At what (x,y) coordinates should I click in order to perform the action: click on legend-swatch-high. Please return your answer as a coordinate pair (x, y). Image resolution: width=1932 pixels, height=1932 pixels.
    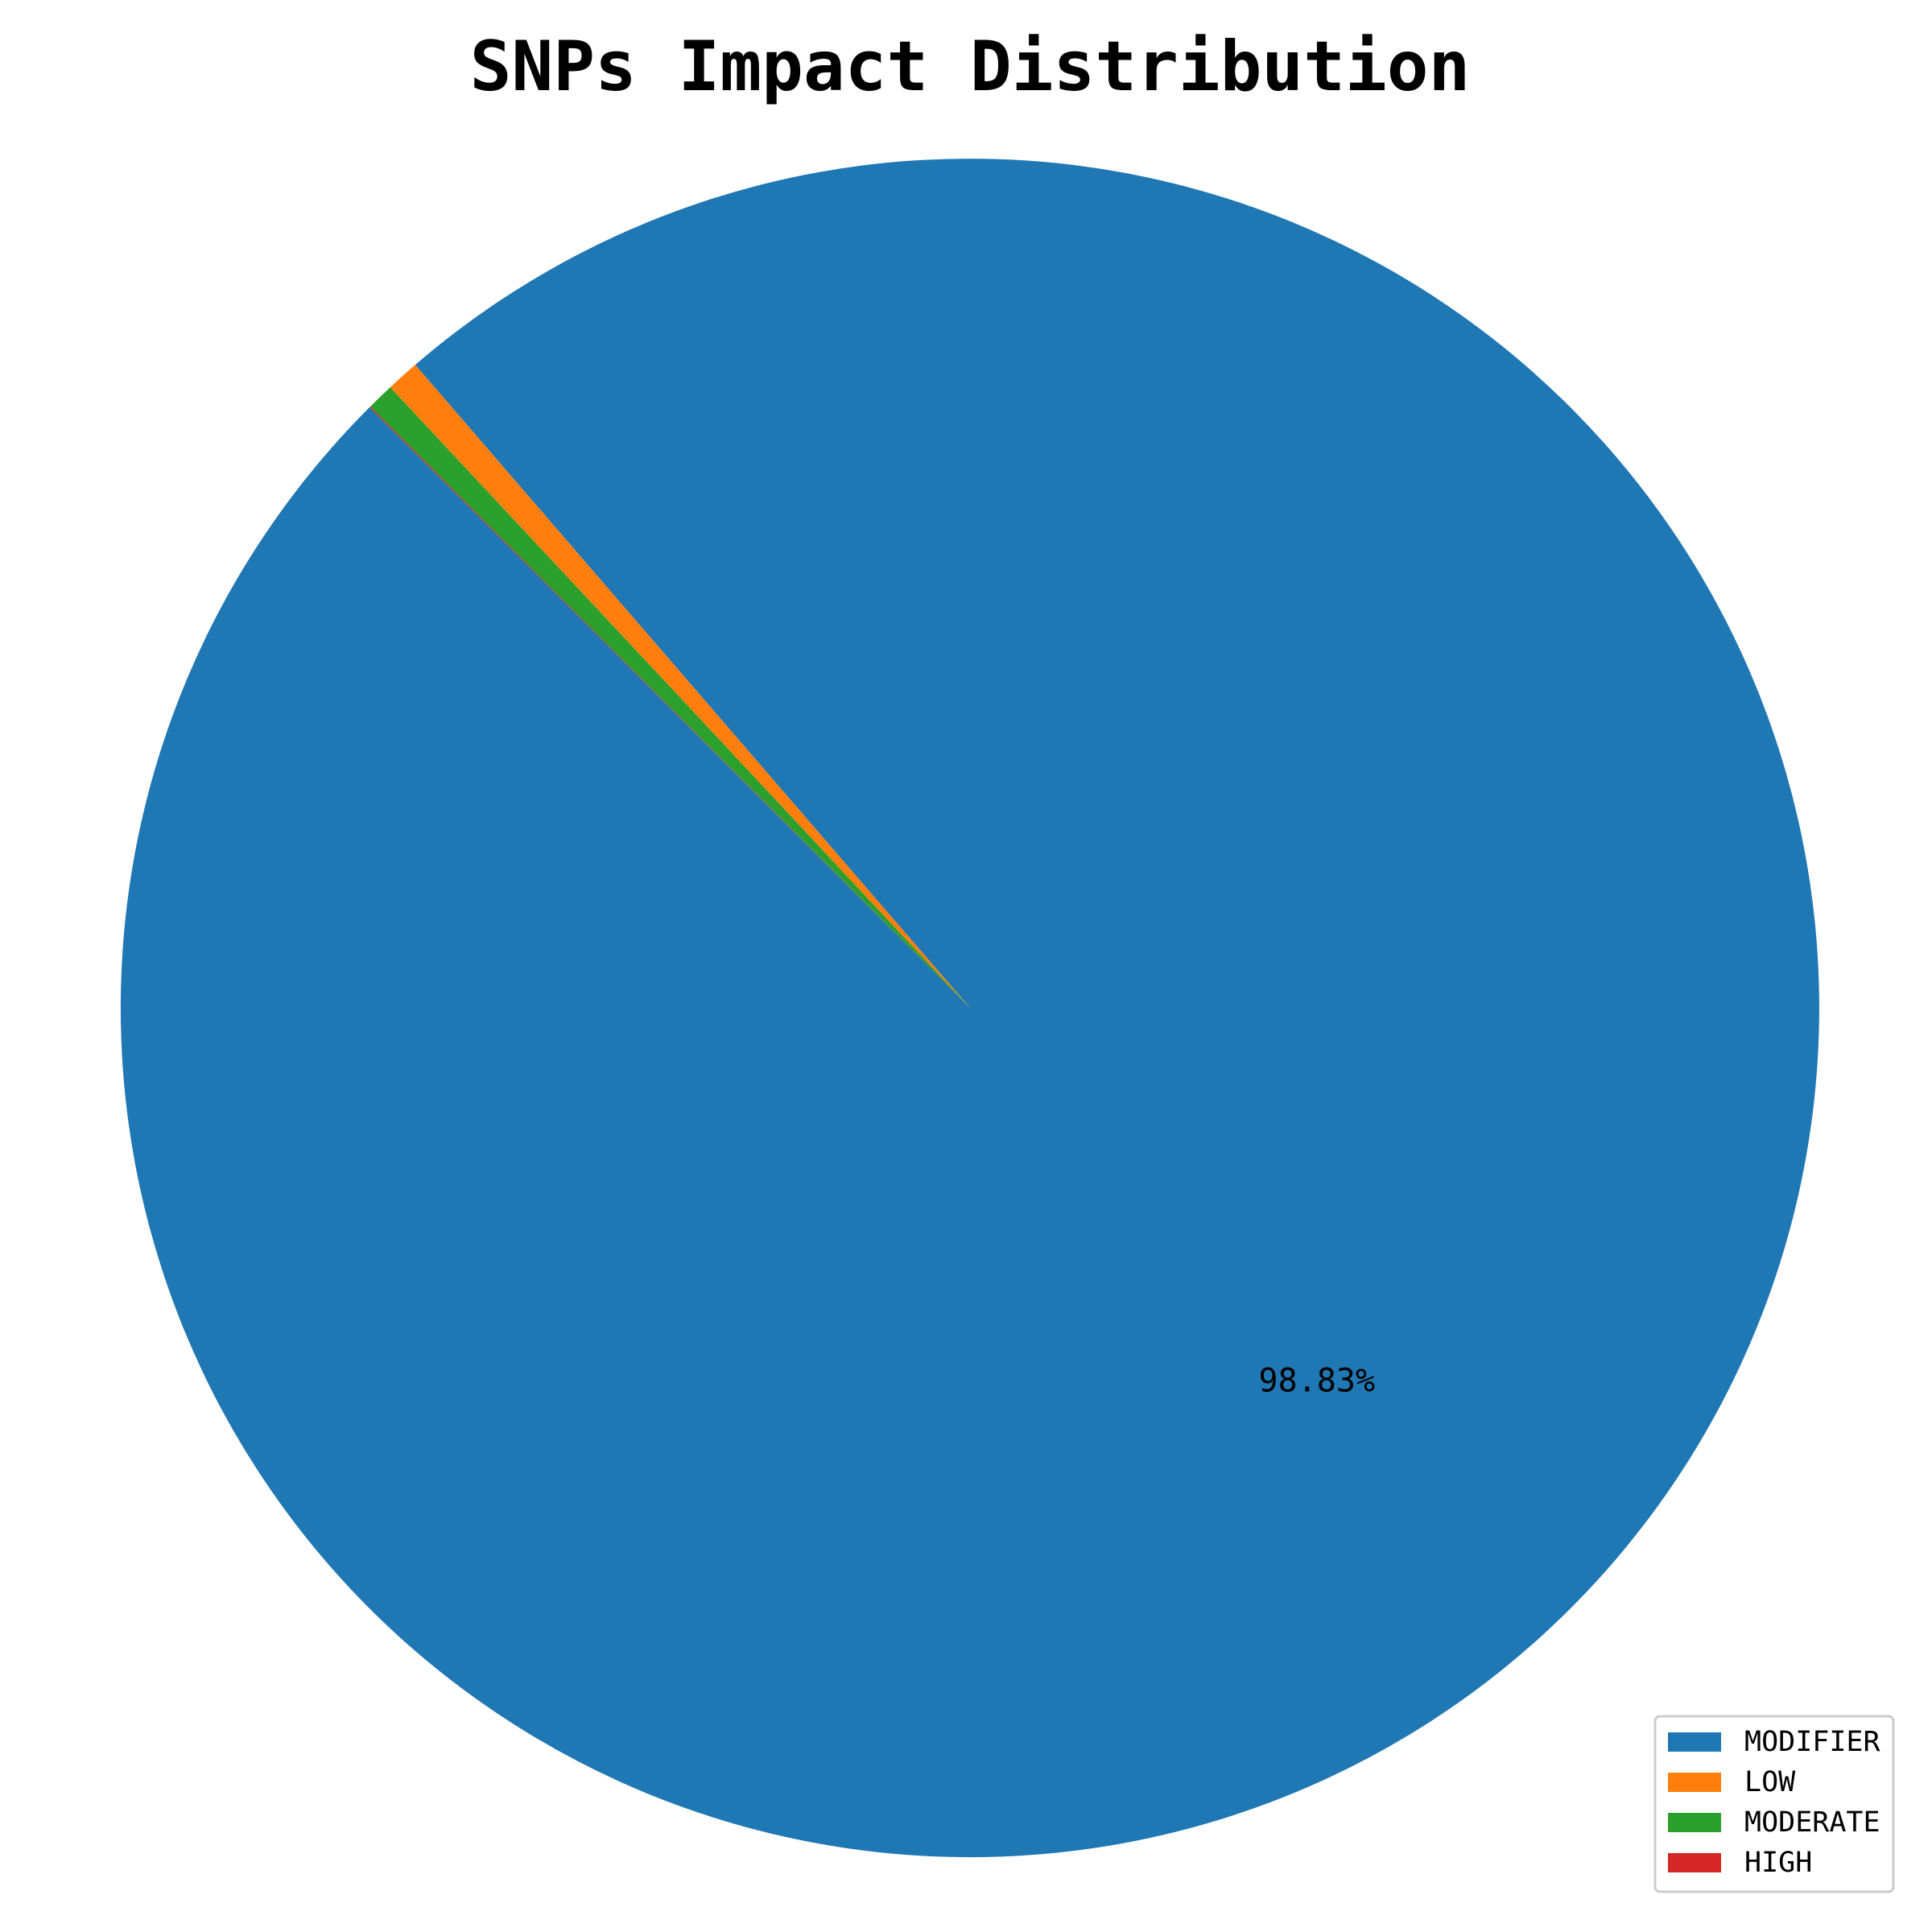
    Looking at the image, I should click on (1694, 1862).